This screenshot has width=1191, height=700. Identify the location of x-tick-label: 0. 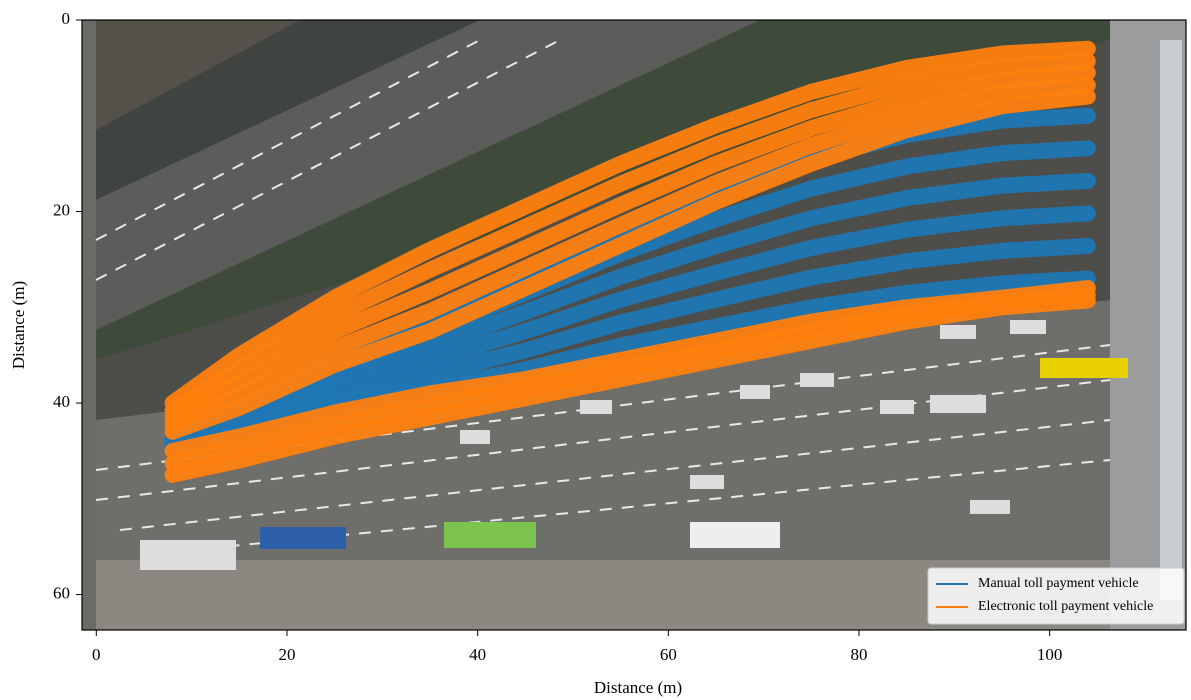
(96, 654).